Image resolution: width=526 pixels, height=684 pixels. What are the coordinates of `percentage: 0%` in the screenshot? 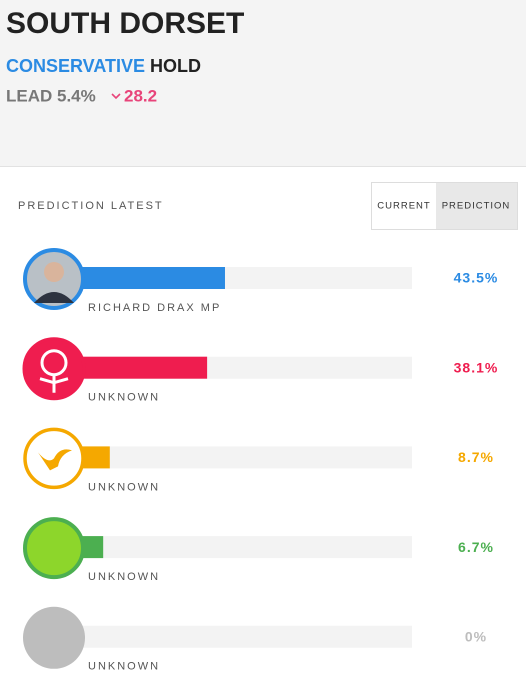 It's located at (476, 637).